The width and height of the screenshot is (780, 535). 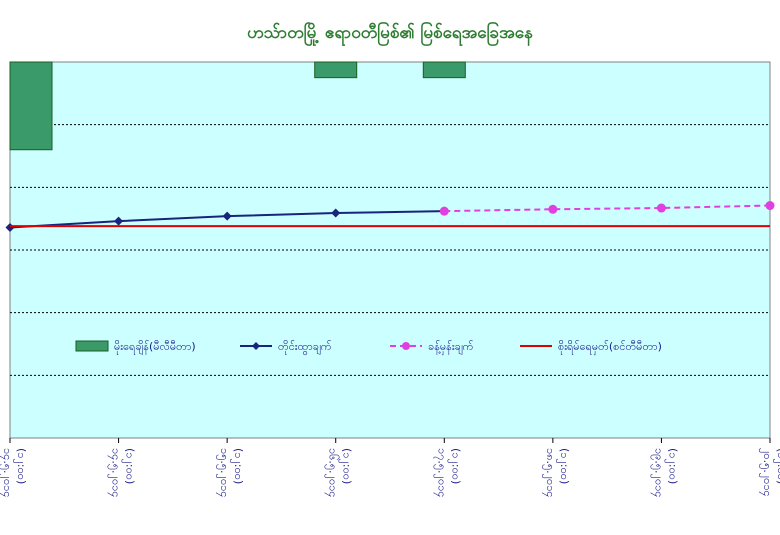 What do you see at coordinates (769, 472) in the screenshot?
I see `x-tick-label: ၂၀.၅.၂၀၁၄(၁၂:၀၀)` at bounding box center [769, 472].